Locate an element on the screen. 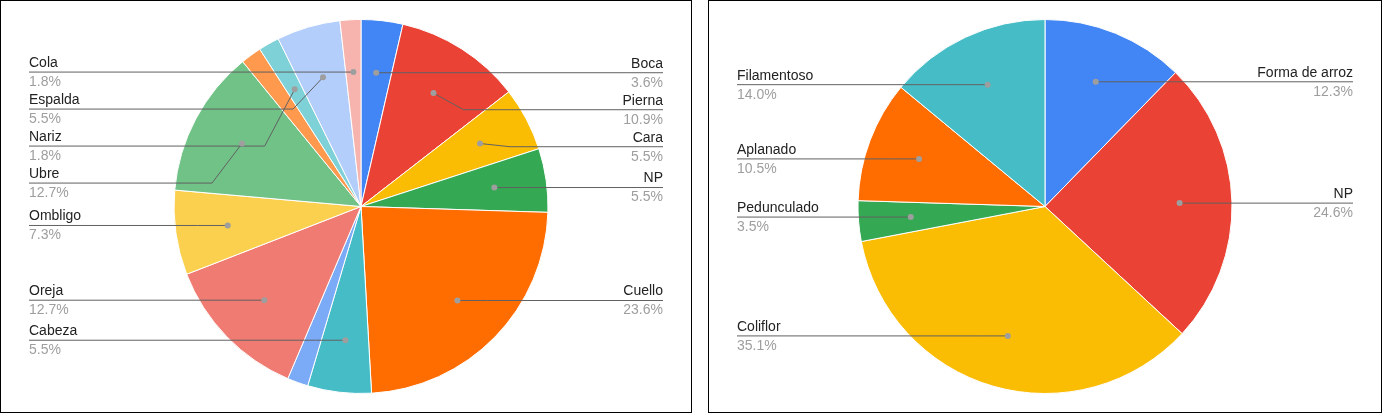 This screenshot has width=1382, height=413. slice-label: Cara is located at coordinates (648, 136).